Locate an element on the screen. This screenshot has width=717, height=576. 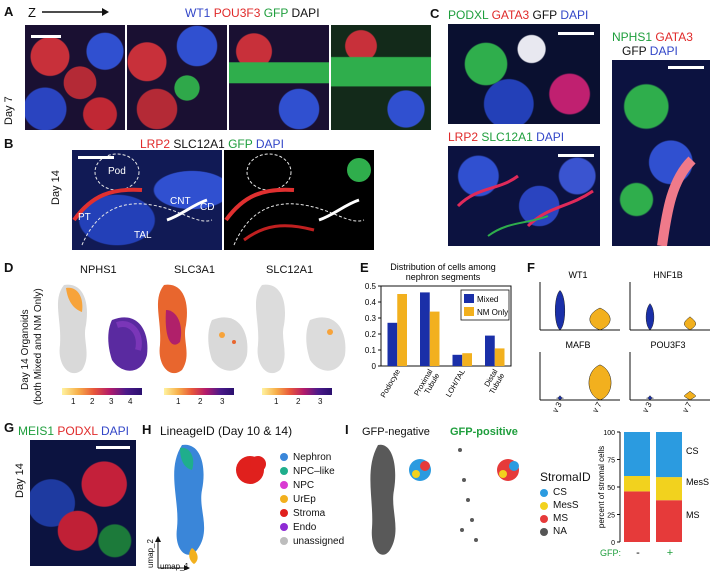
panel-letter-d: D is located at coordinates (9, 267).